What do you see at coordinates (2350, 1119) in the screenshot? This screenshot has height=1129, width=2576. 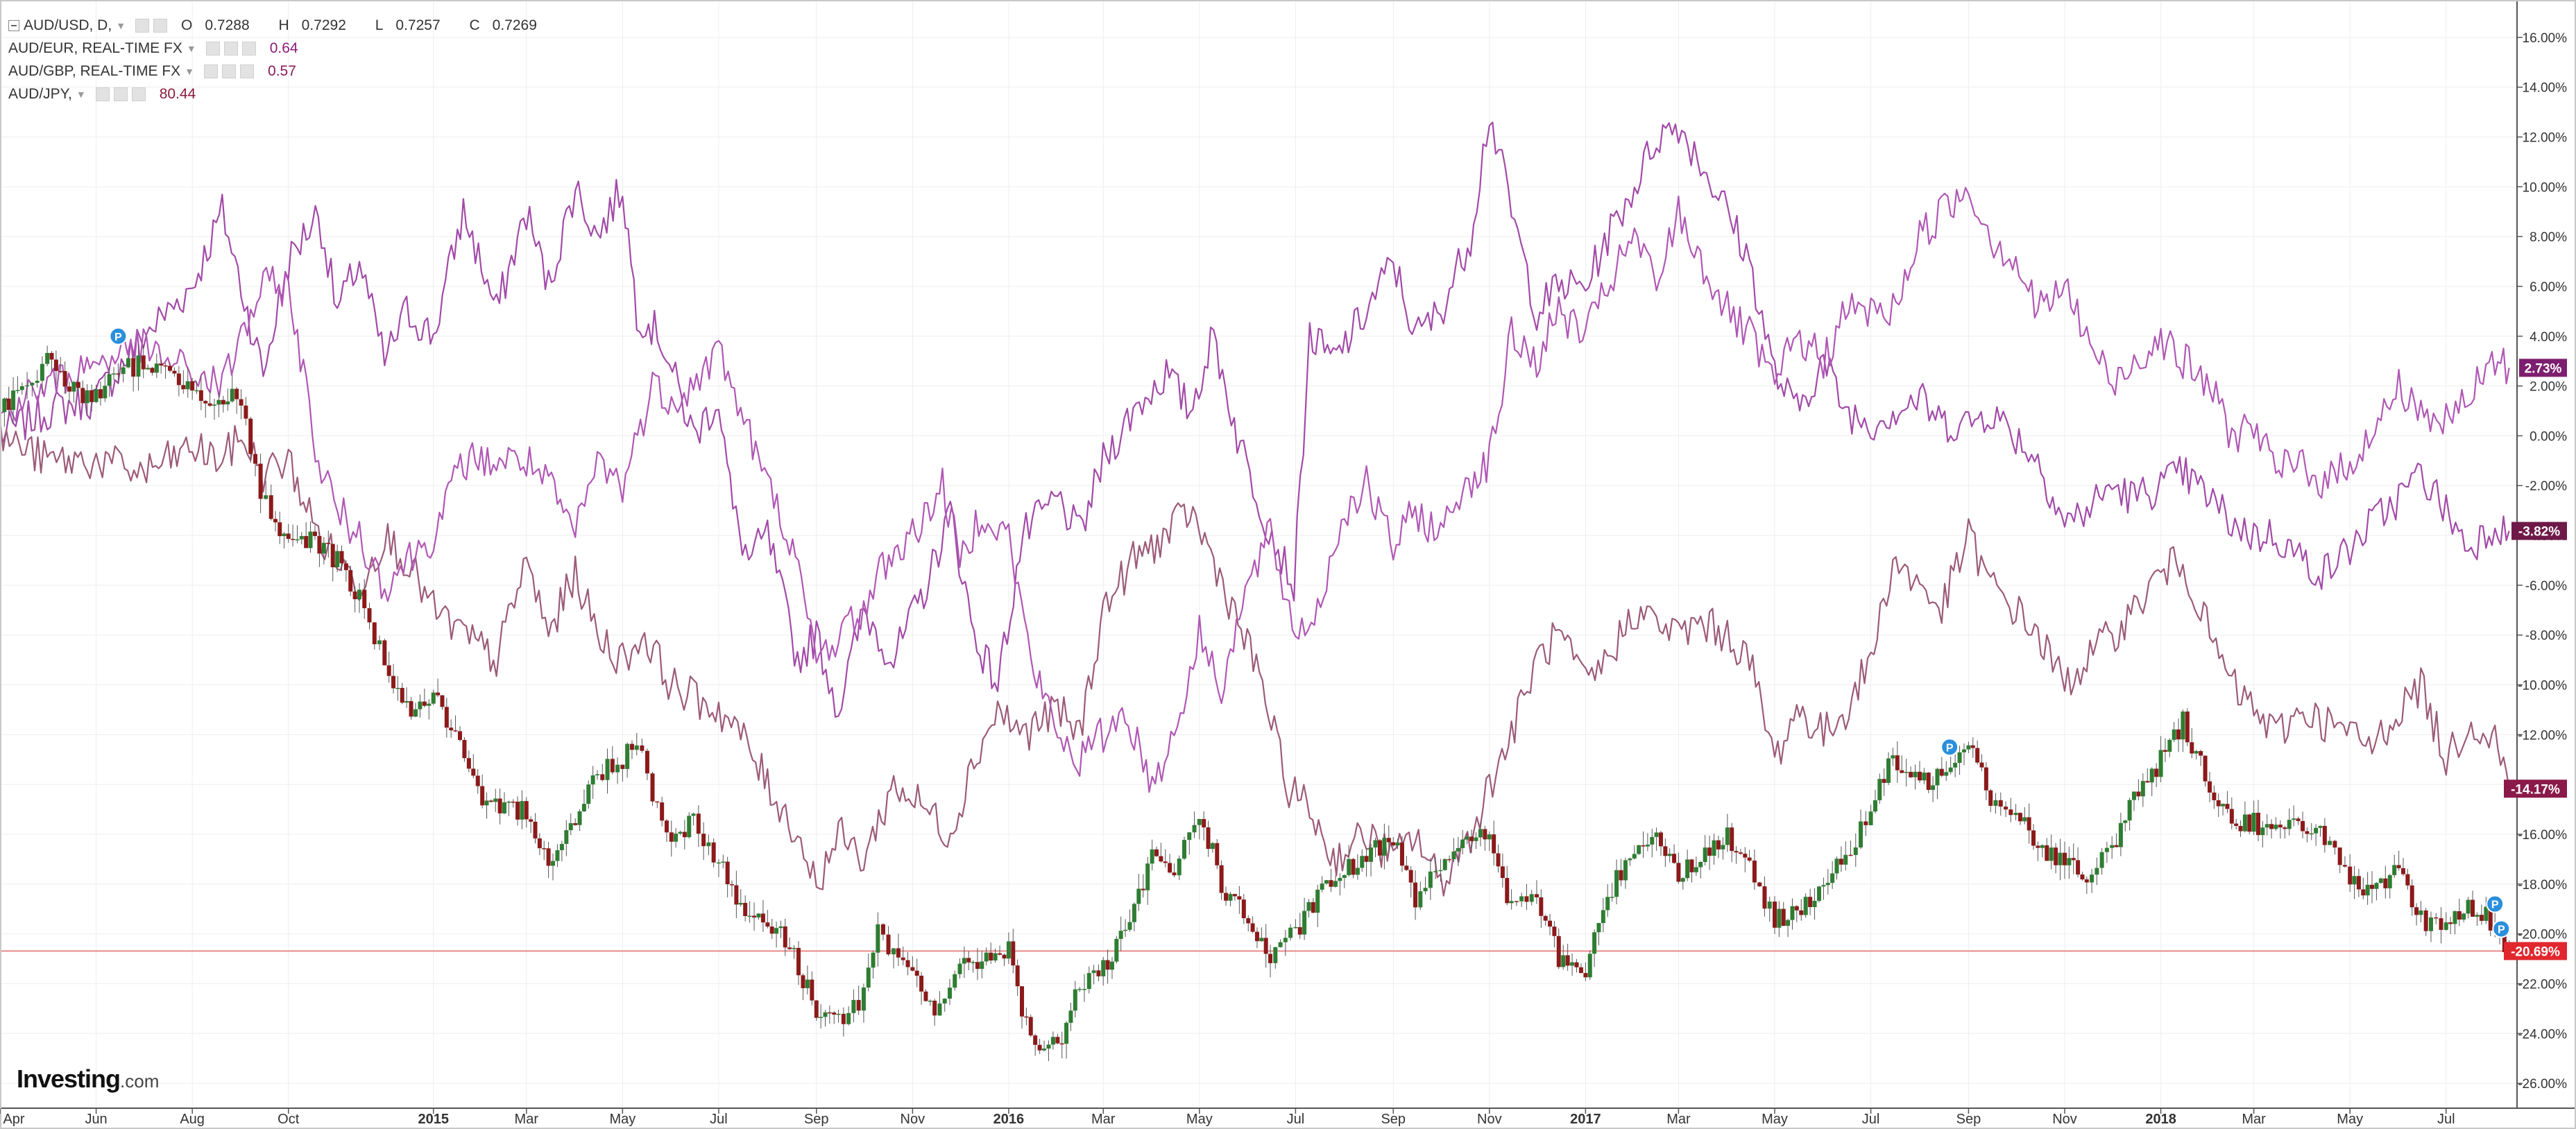 I see `x-tick-label: May` at bounding box center [2350, 1119].